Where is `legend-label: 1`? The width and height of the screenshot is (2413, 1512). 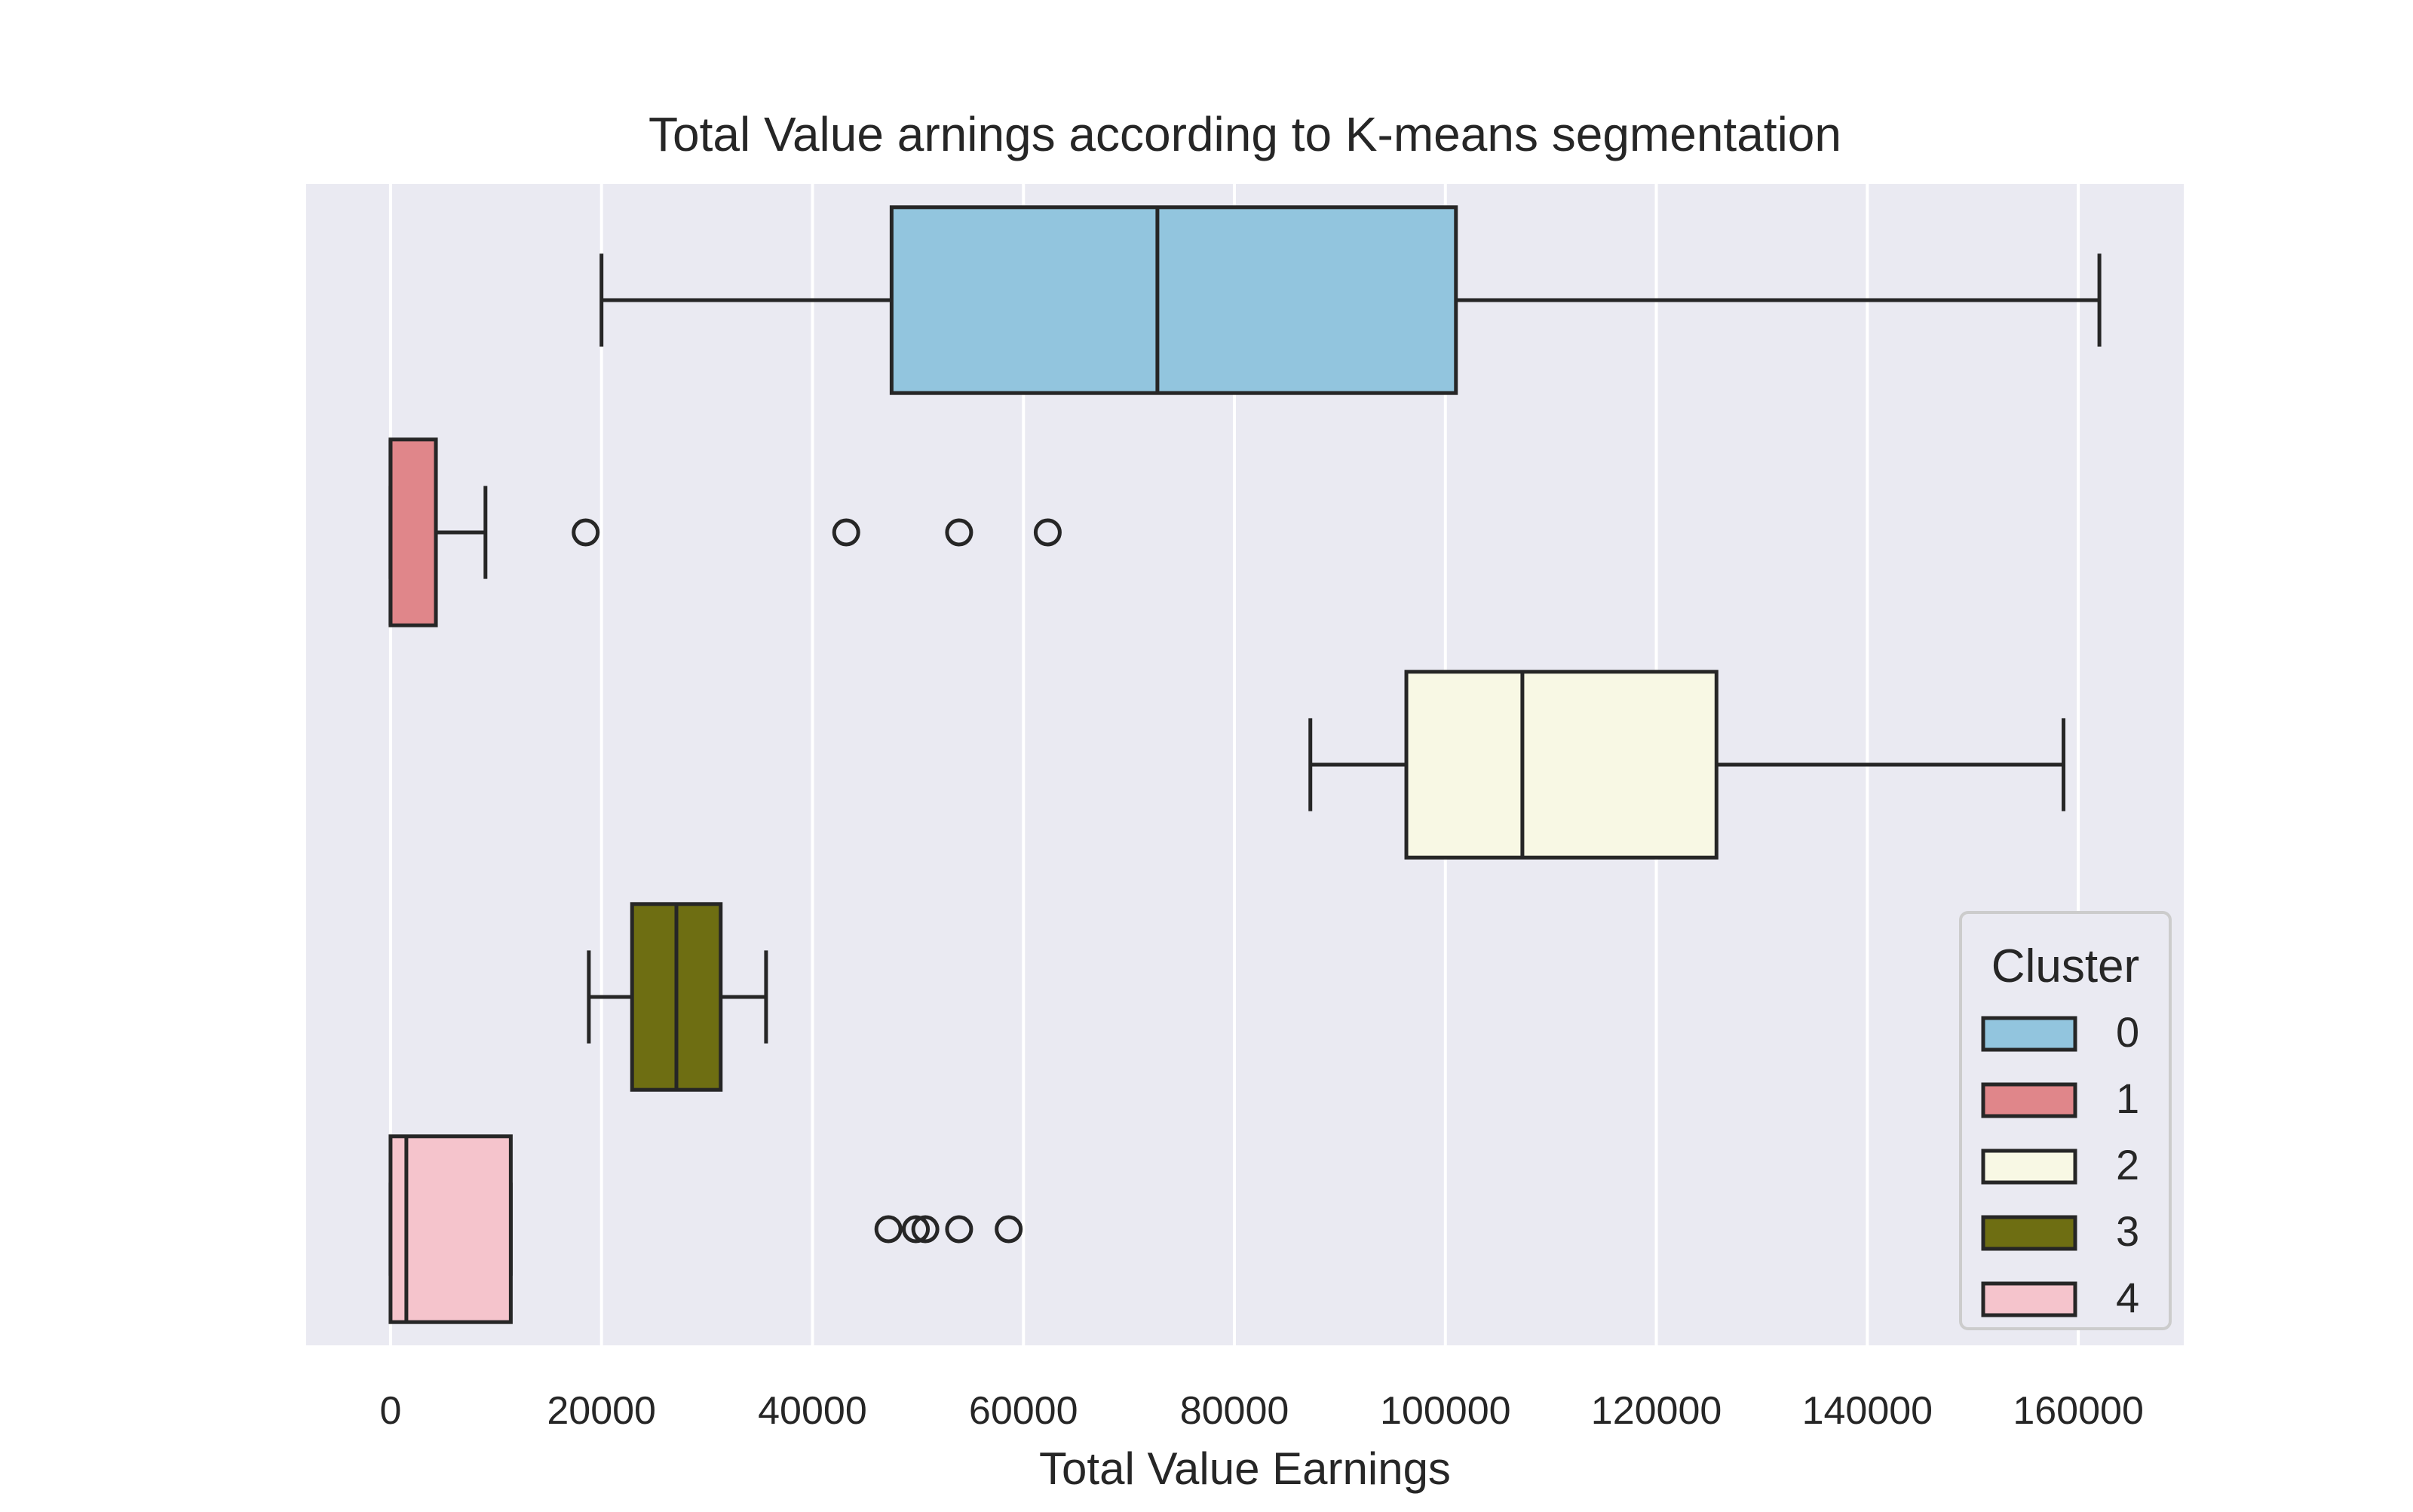
legend-label: 1 is located at coordinates (2127, 1098).